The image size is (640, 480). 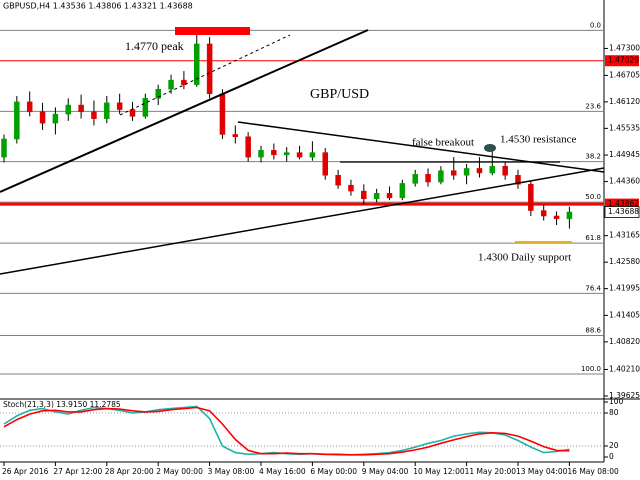 I want to click on x-tick-label: 10 May 12:00, so click(x=439, y=471).